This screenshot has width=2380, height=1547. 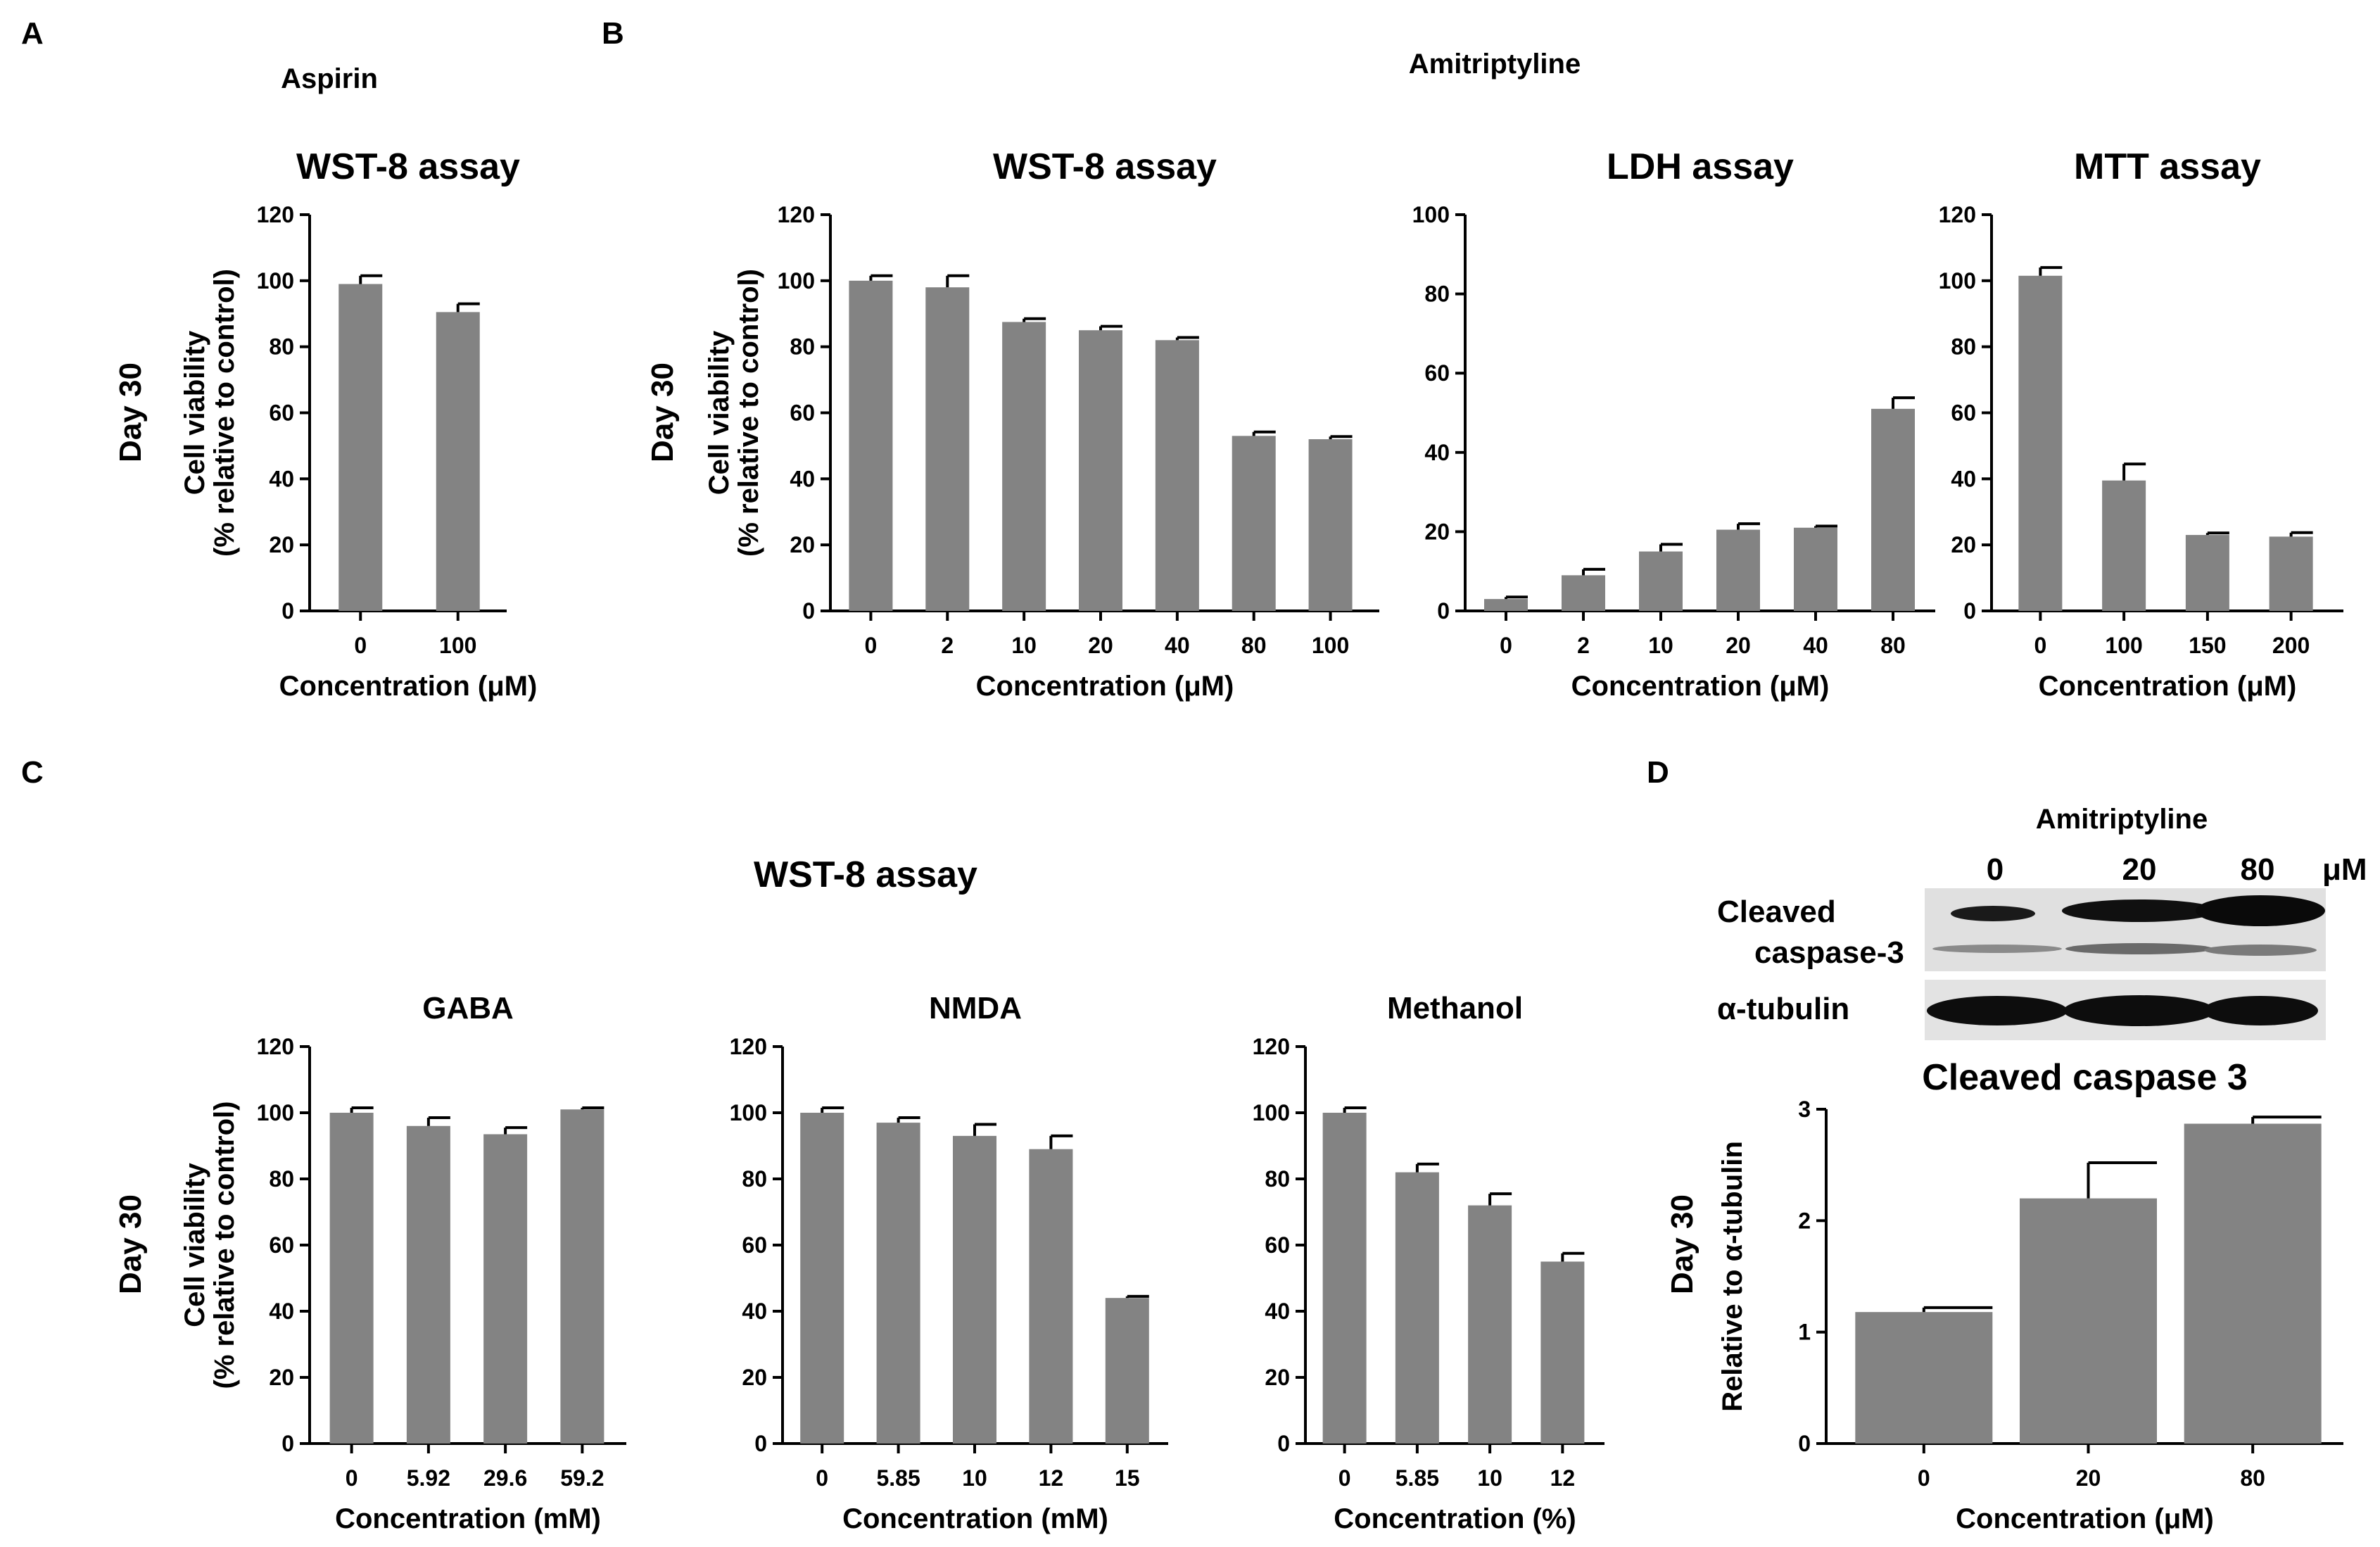 I want to click on chart-title: NMDA, so click(x=975, y=1008).